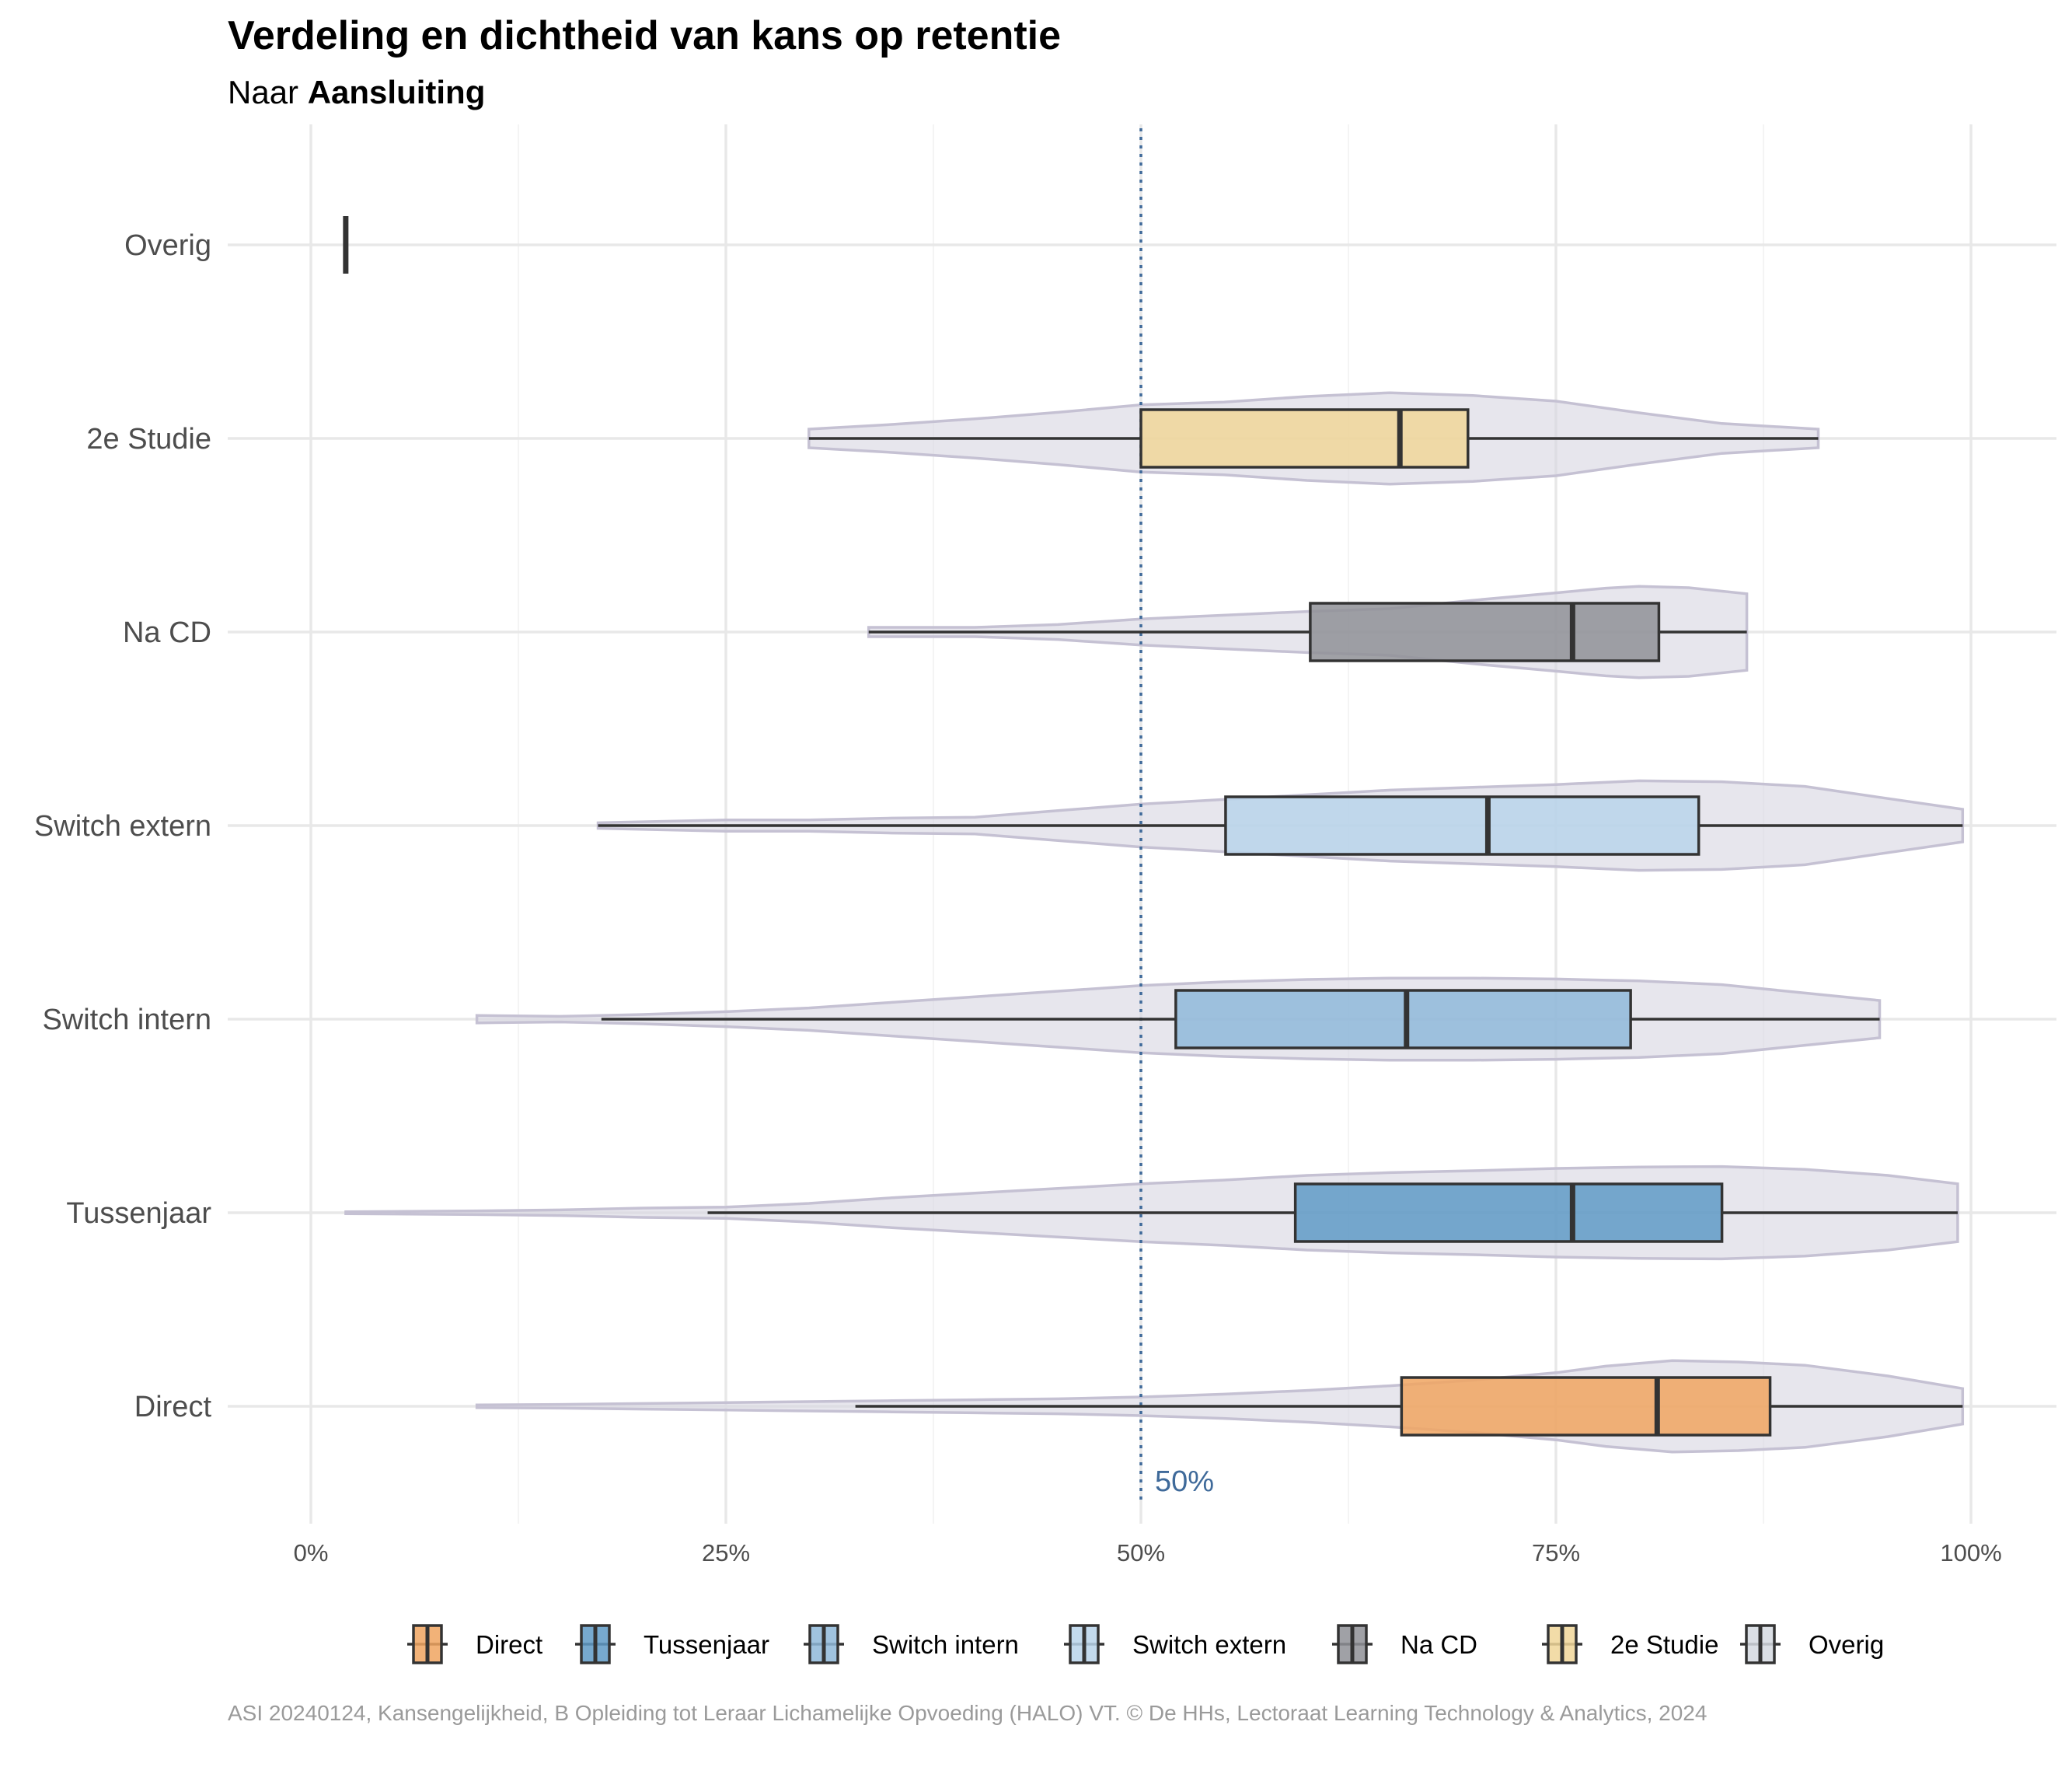  Describe the element at coordinates (167, 632) in the screenshot. I see `y-tick-label: Na CD` at that location.